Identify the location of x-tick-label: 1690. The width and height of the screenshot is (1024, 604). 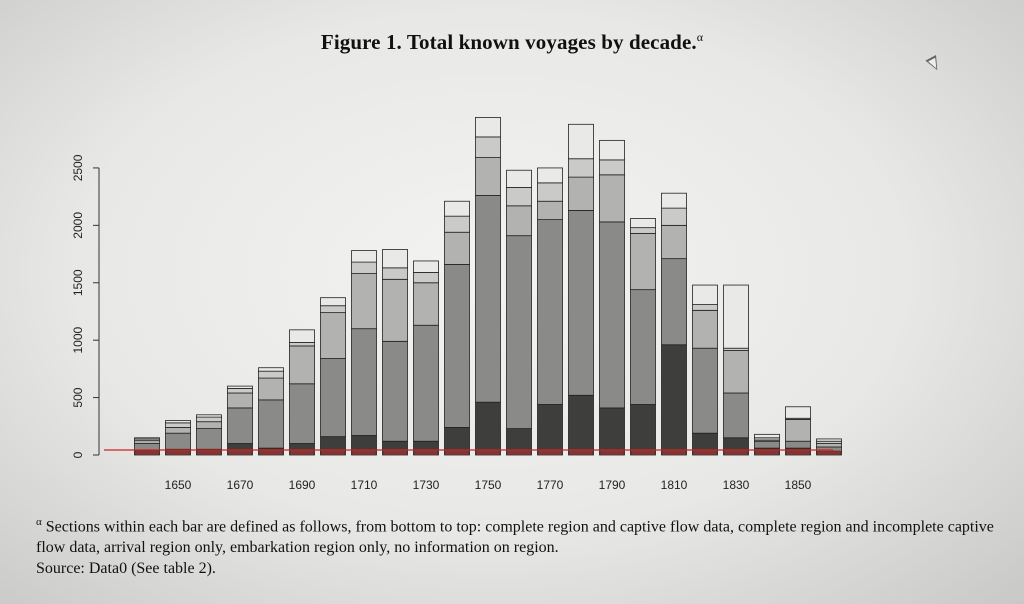
(302, 485).